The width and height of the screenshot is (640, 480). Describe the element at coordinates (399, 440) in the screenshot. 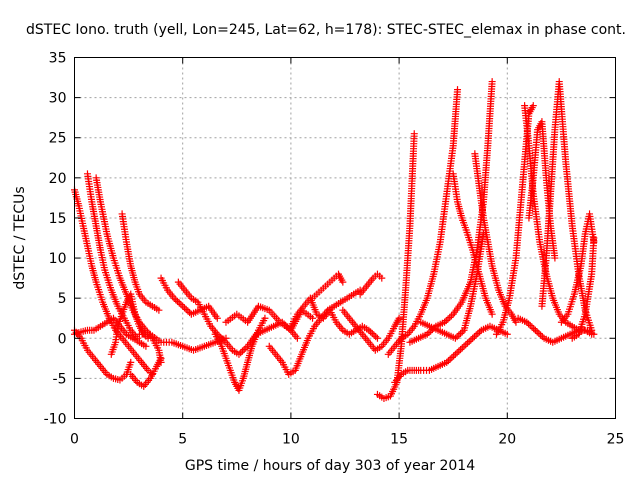

I see `x-tick-label: 15` at that location.